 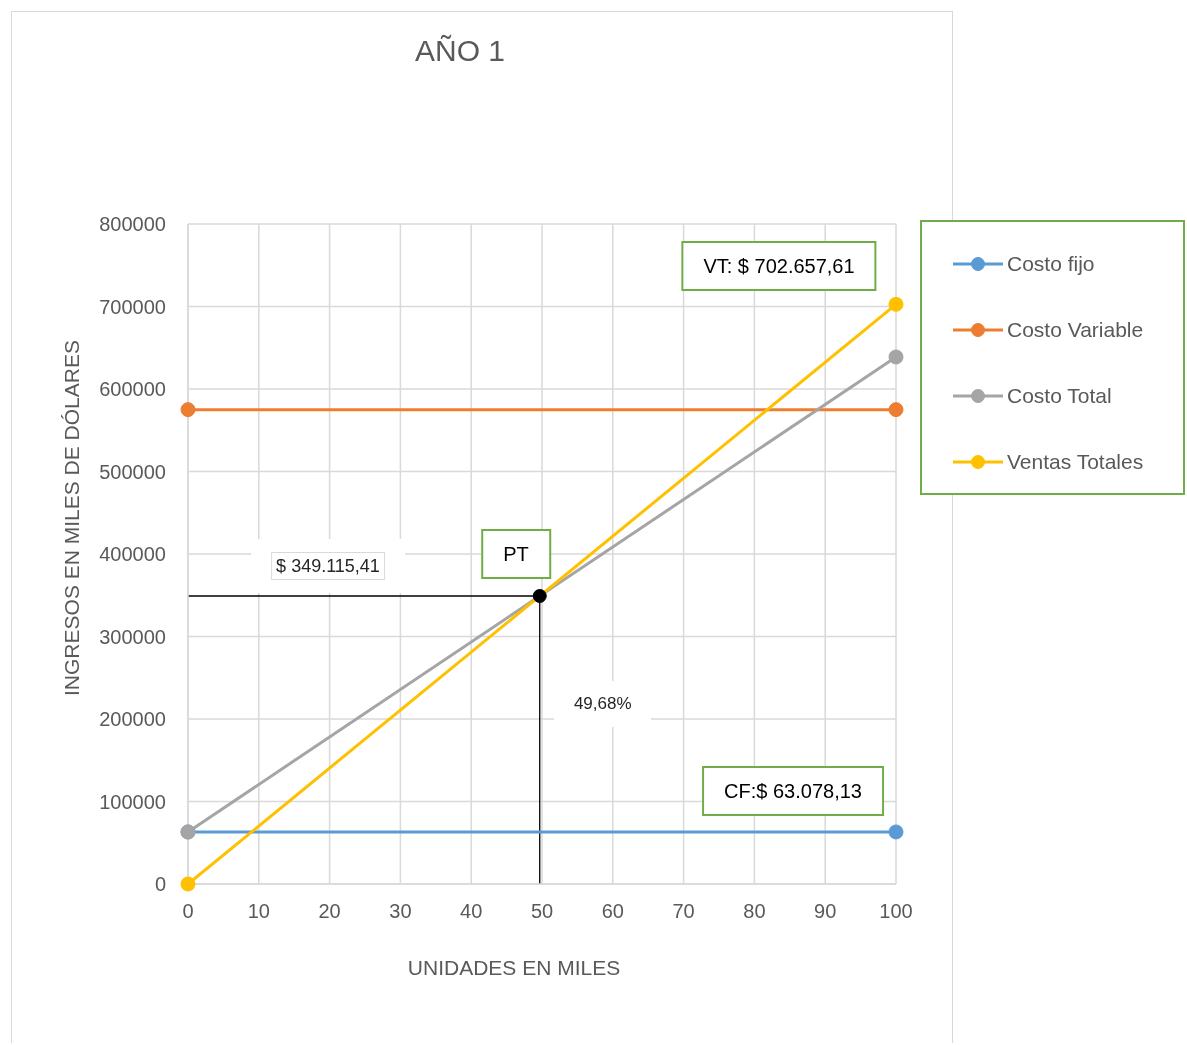 What do you see at coordinates (471, 911) in the screenshot?
I see `x-tick-label: 40` at bounding box center [471, 911].